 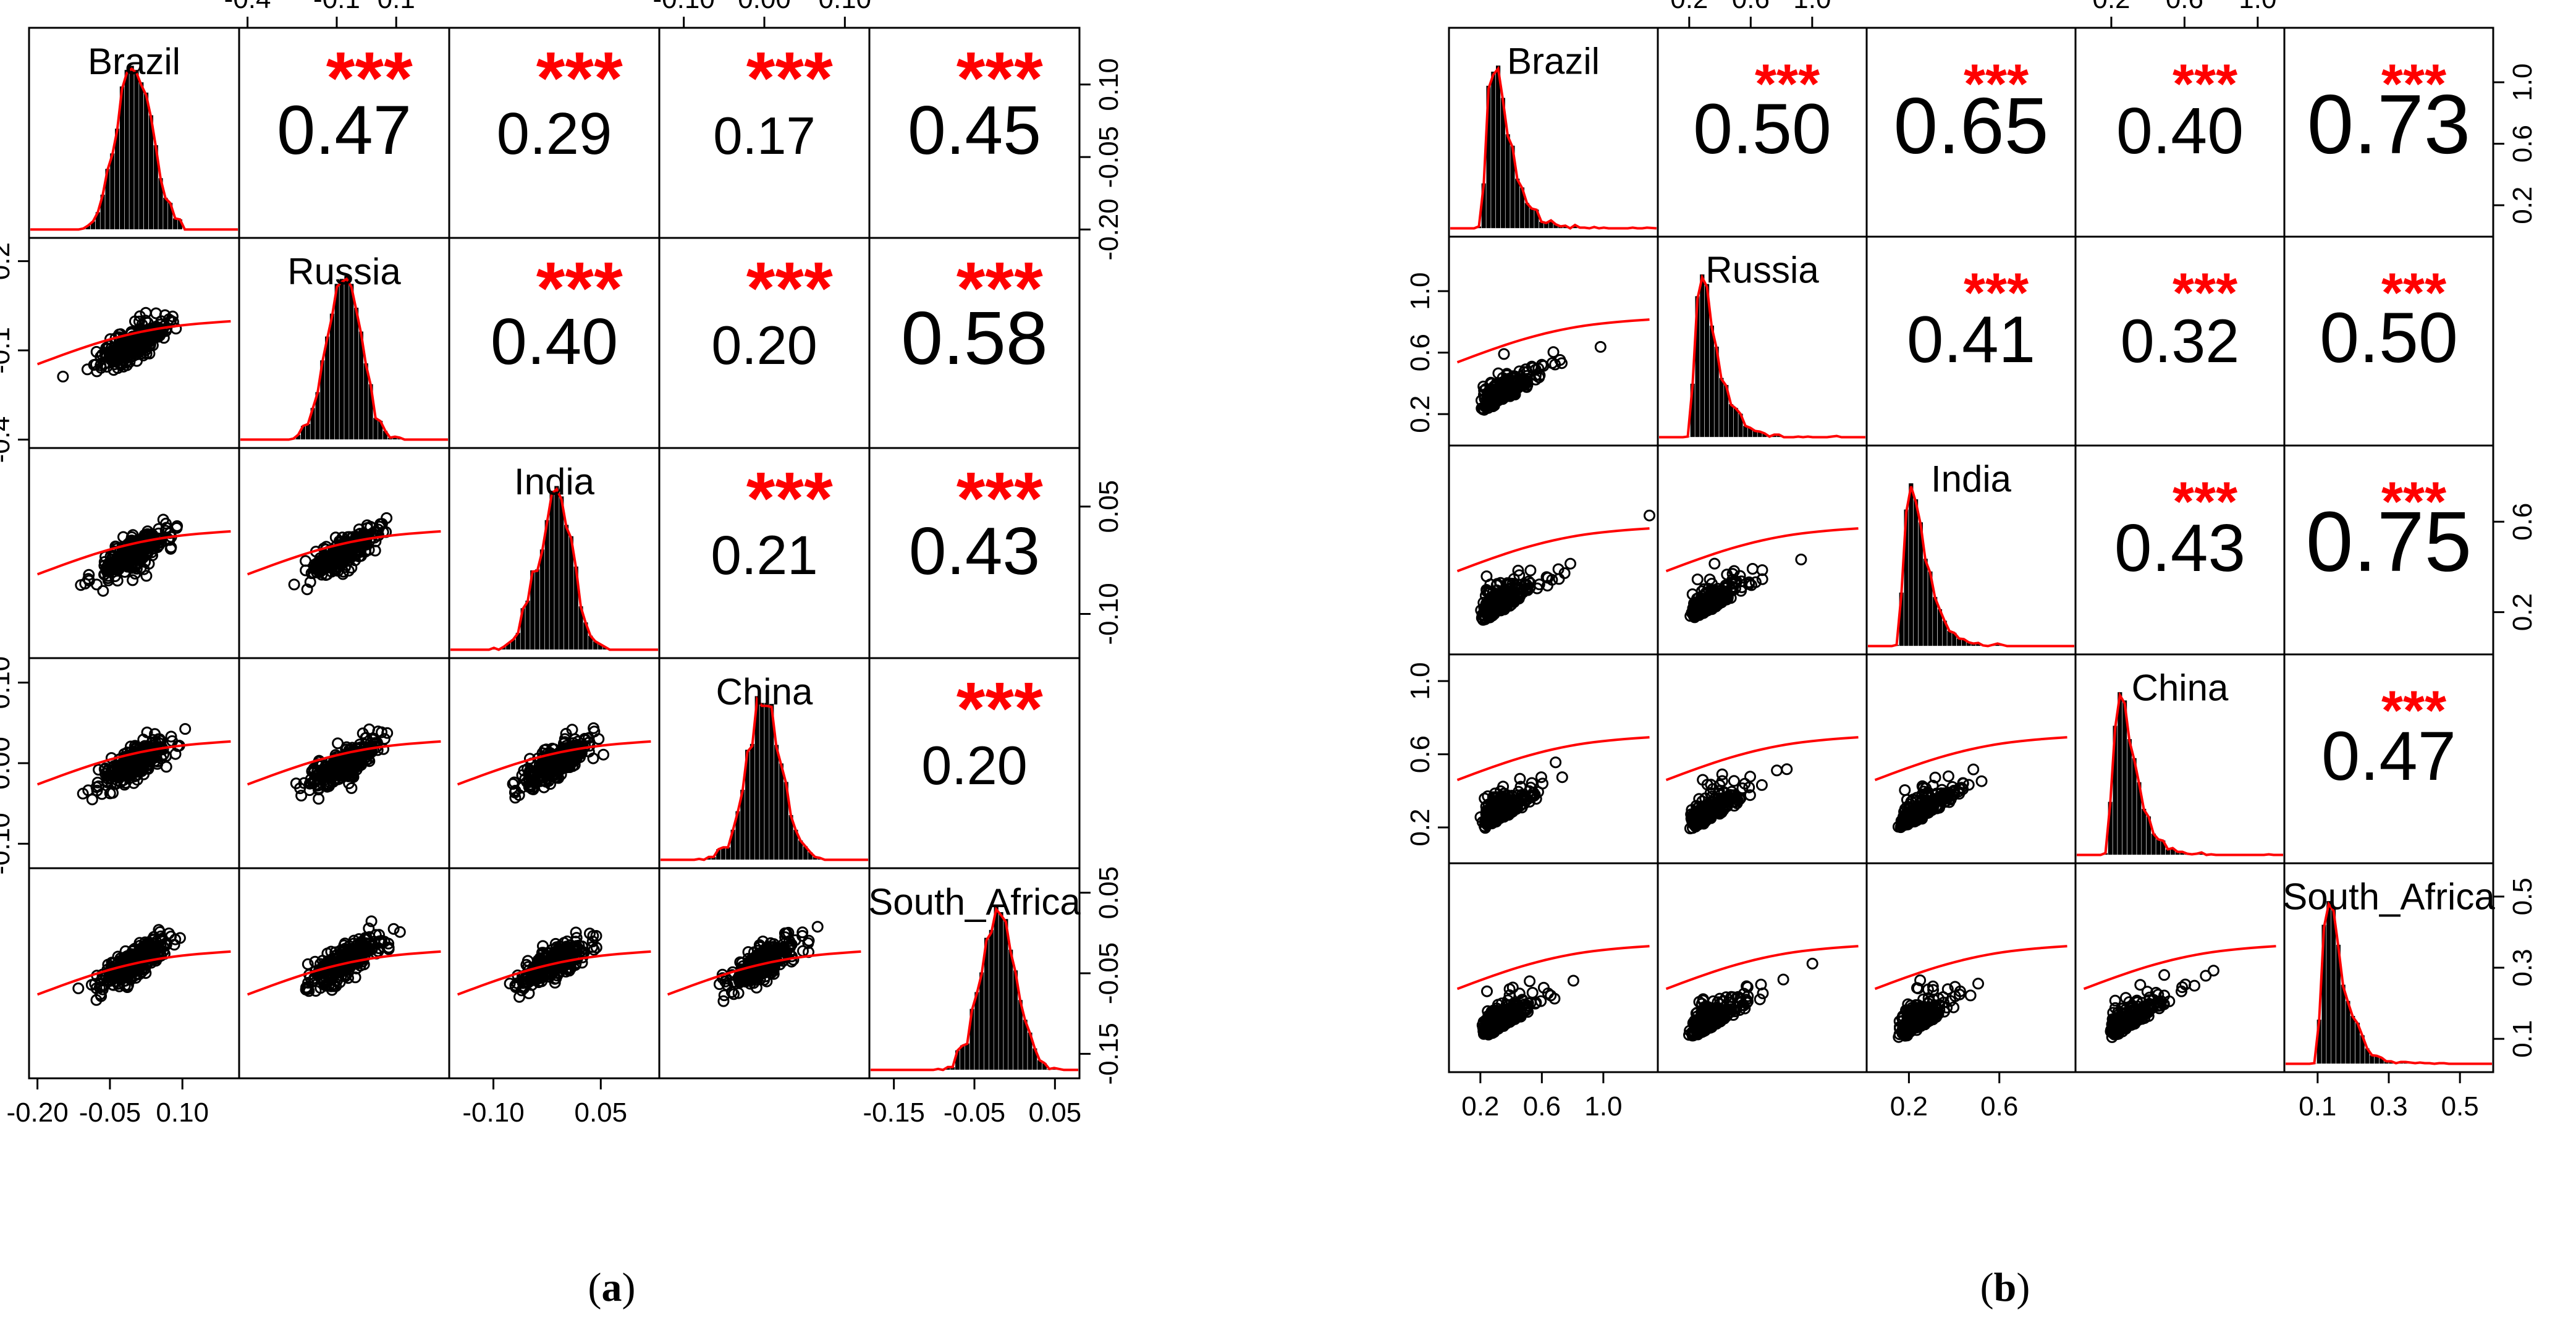 I want to click on y-tick-label-right: 0.05, so click(x=1109, y=507).